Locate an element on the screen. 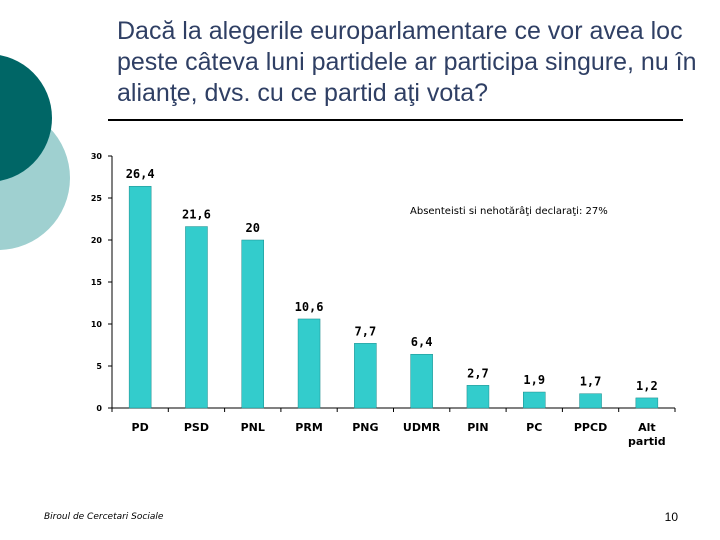 The width and height of the screenshot is (720, 540). y-tick-label: 10 is located at coordinates (97, 324).